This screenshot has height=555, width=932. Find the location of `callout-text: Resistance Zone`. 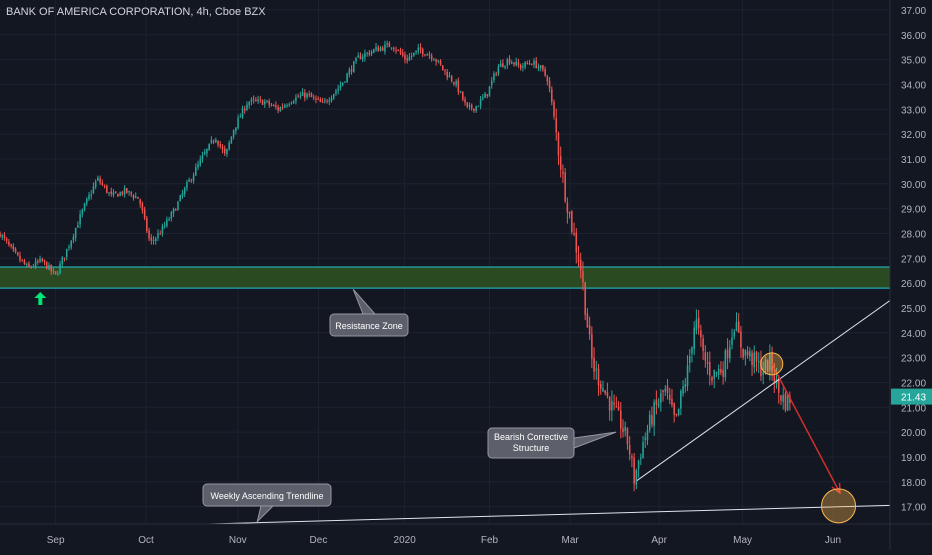

callout-text: Resistance Zone is located at coordinates (369, 326).